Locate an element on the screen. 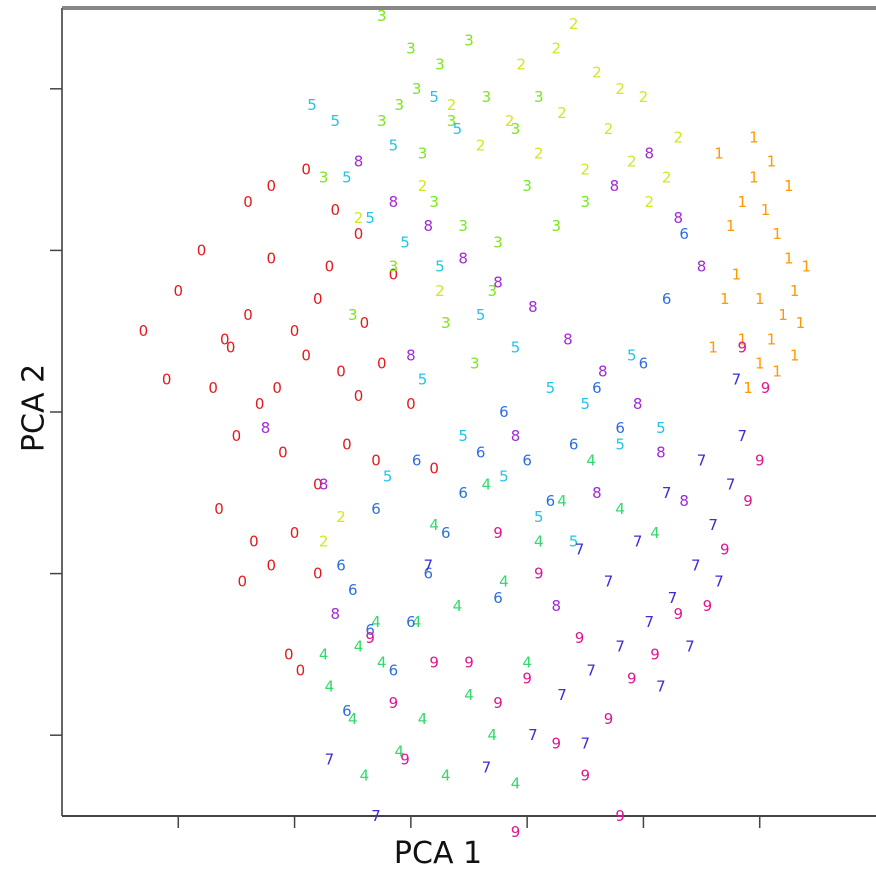 Image resolution: width=876 pixels, height=874 pixels. y-axis-label: PCA 2 is located at coordinates (34, 408).